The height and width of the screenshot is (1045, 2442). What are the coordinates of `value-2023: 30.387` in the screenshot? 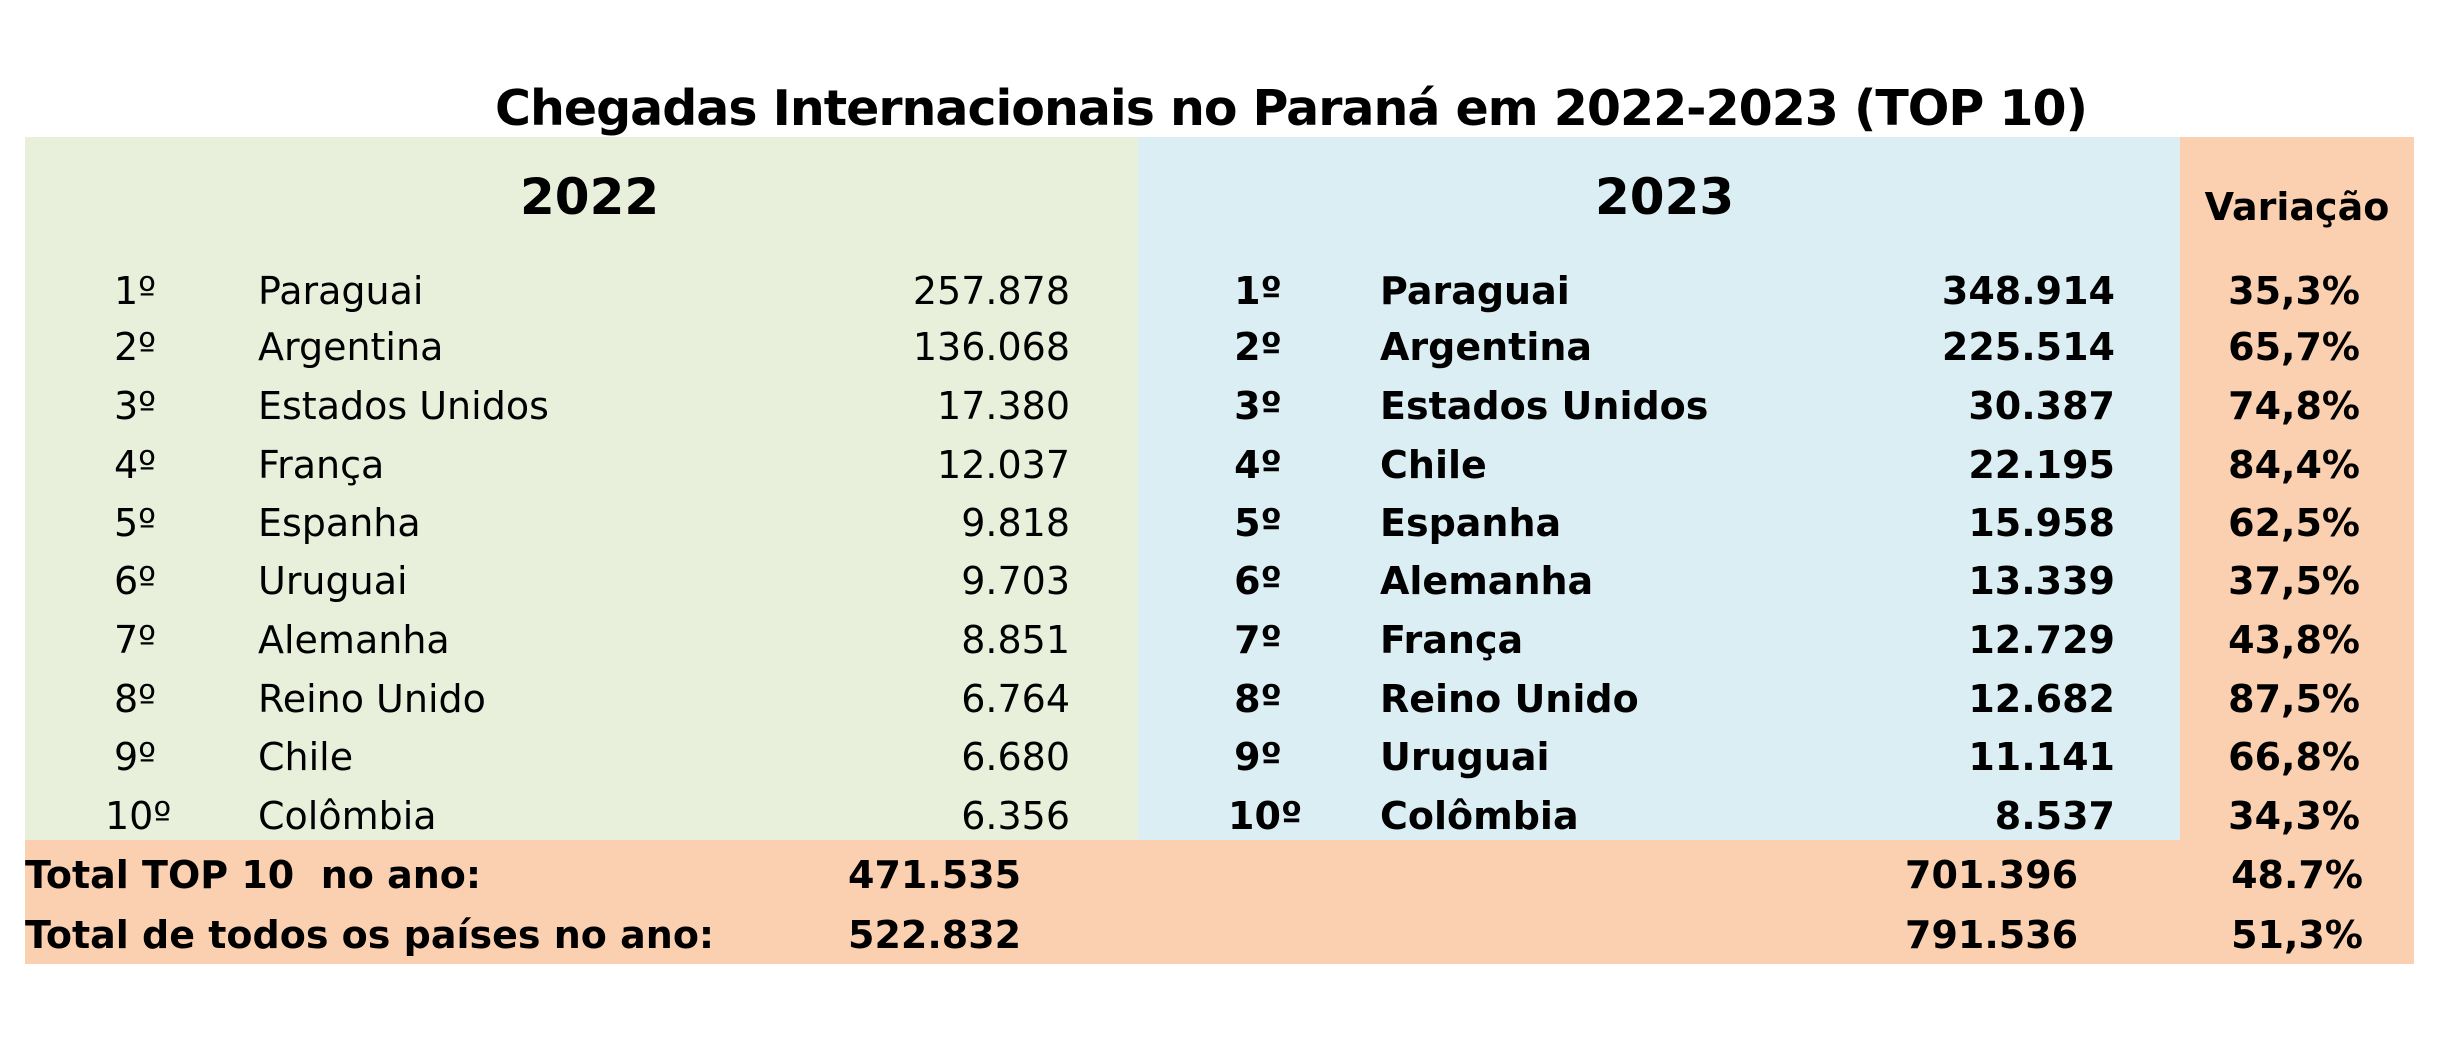 It's located at (2041, 406).